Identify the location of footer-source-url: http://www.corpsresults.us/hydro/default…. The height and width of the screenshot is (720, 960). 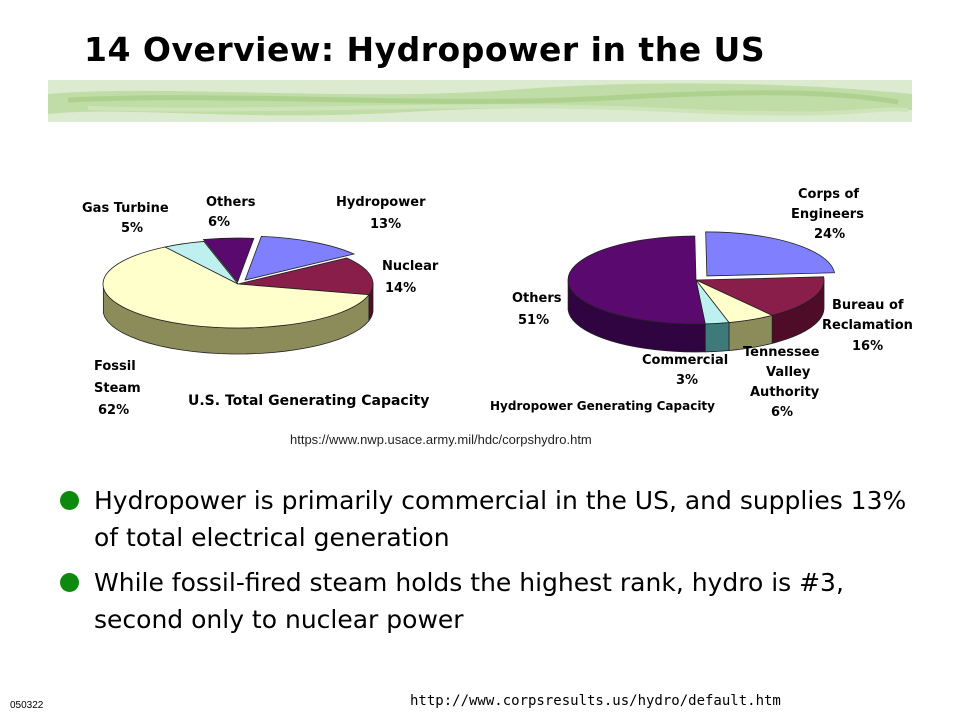
(595, 701).